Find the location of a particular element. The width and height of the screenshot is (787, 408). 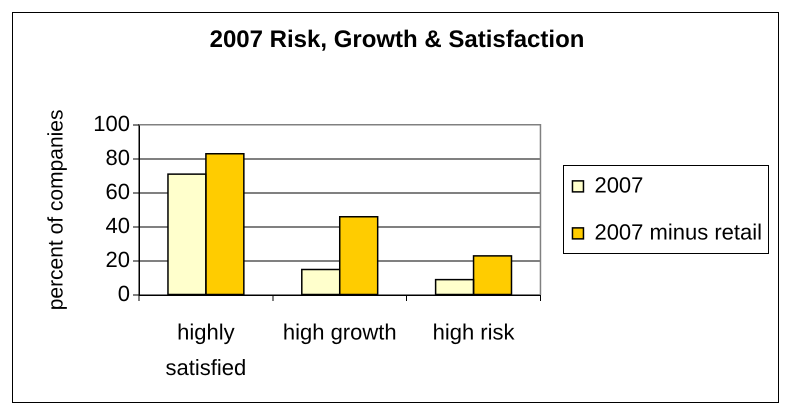

y-tick-label: 100 is located at coordinates (111, 123).